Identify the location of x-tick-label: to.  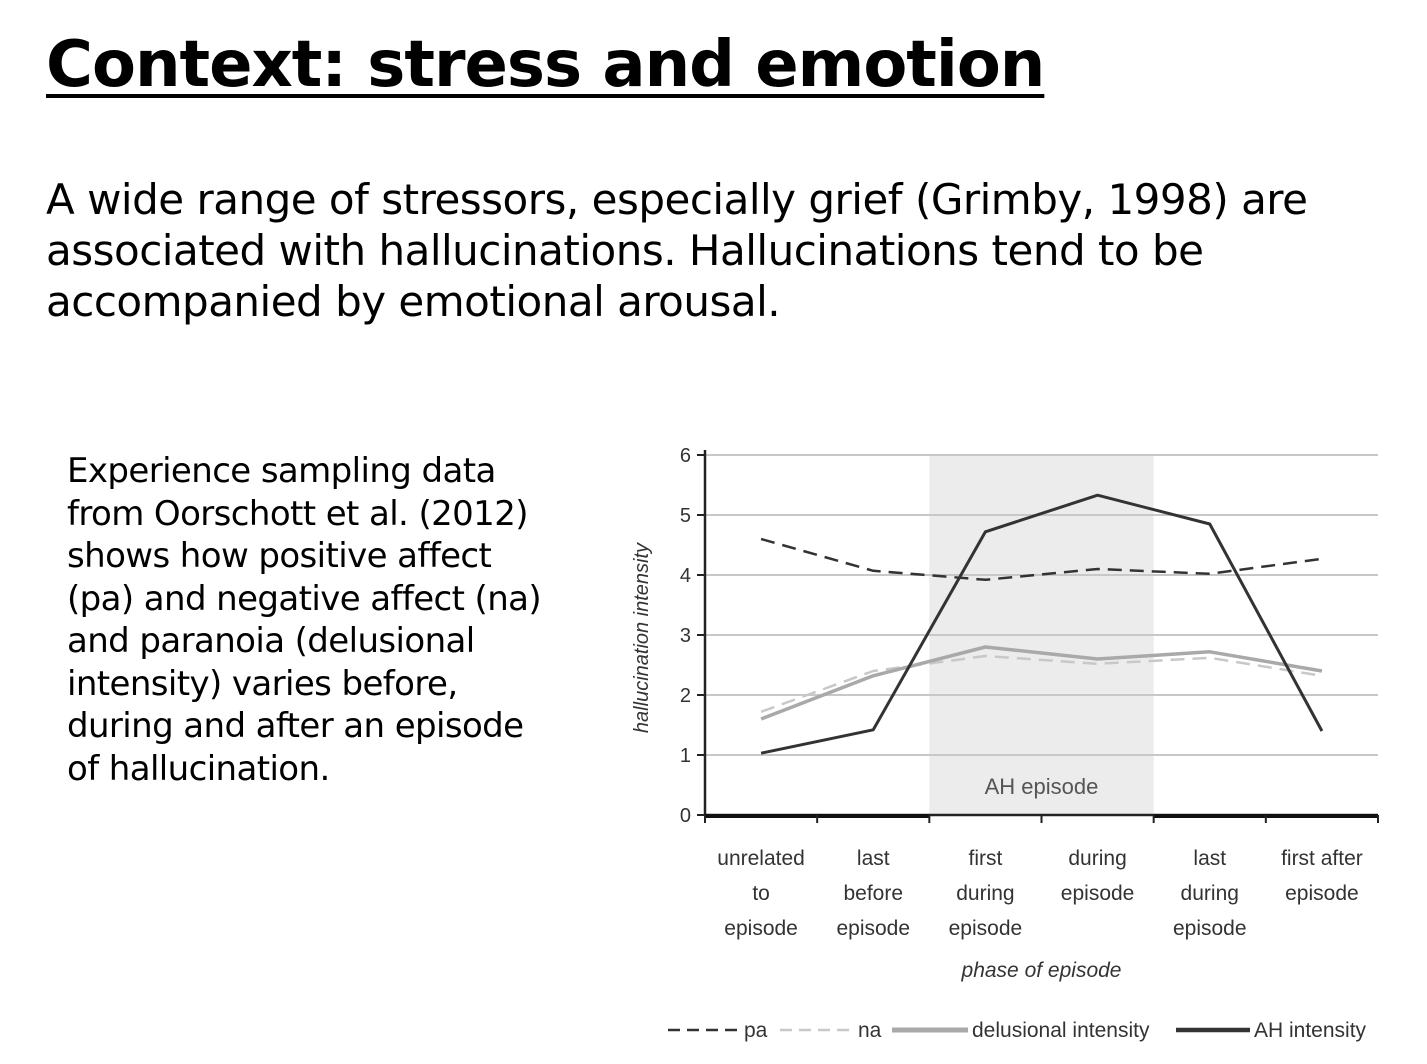
(761, 893).